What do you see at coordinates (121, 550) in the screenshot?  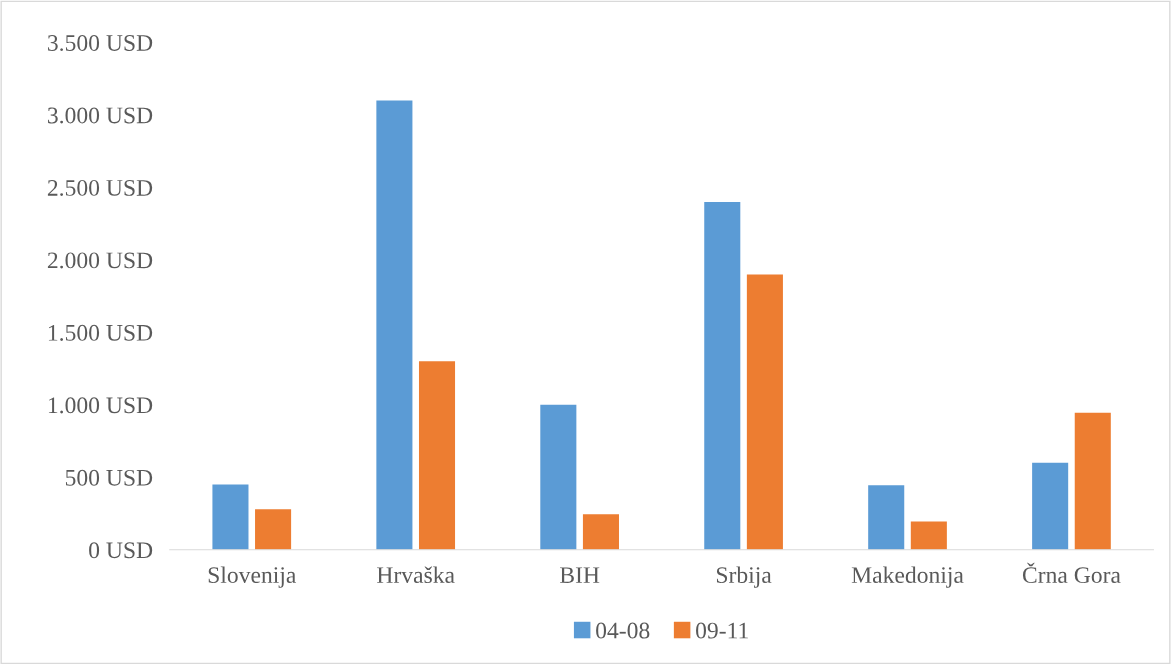 I see `y-tick-label: 0 USD` at bounding box center [121, 550].